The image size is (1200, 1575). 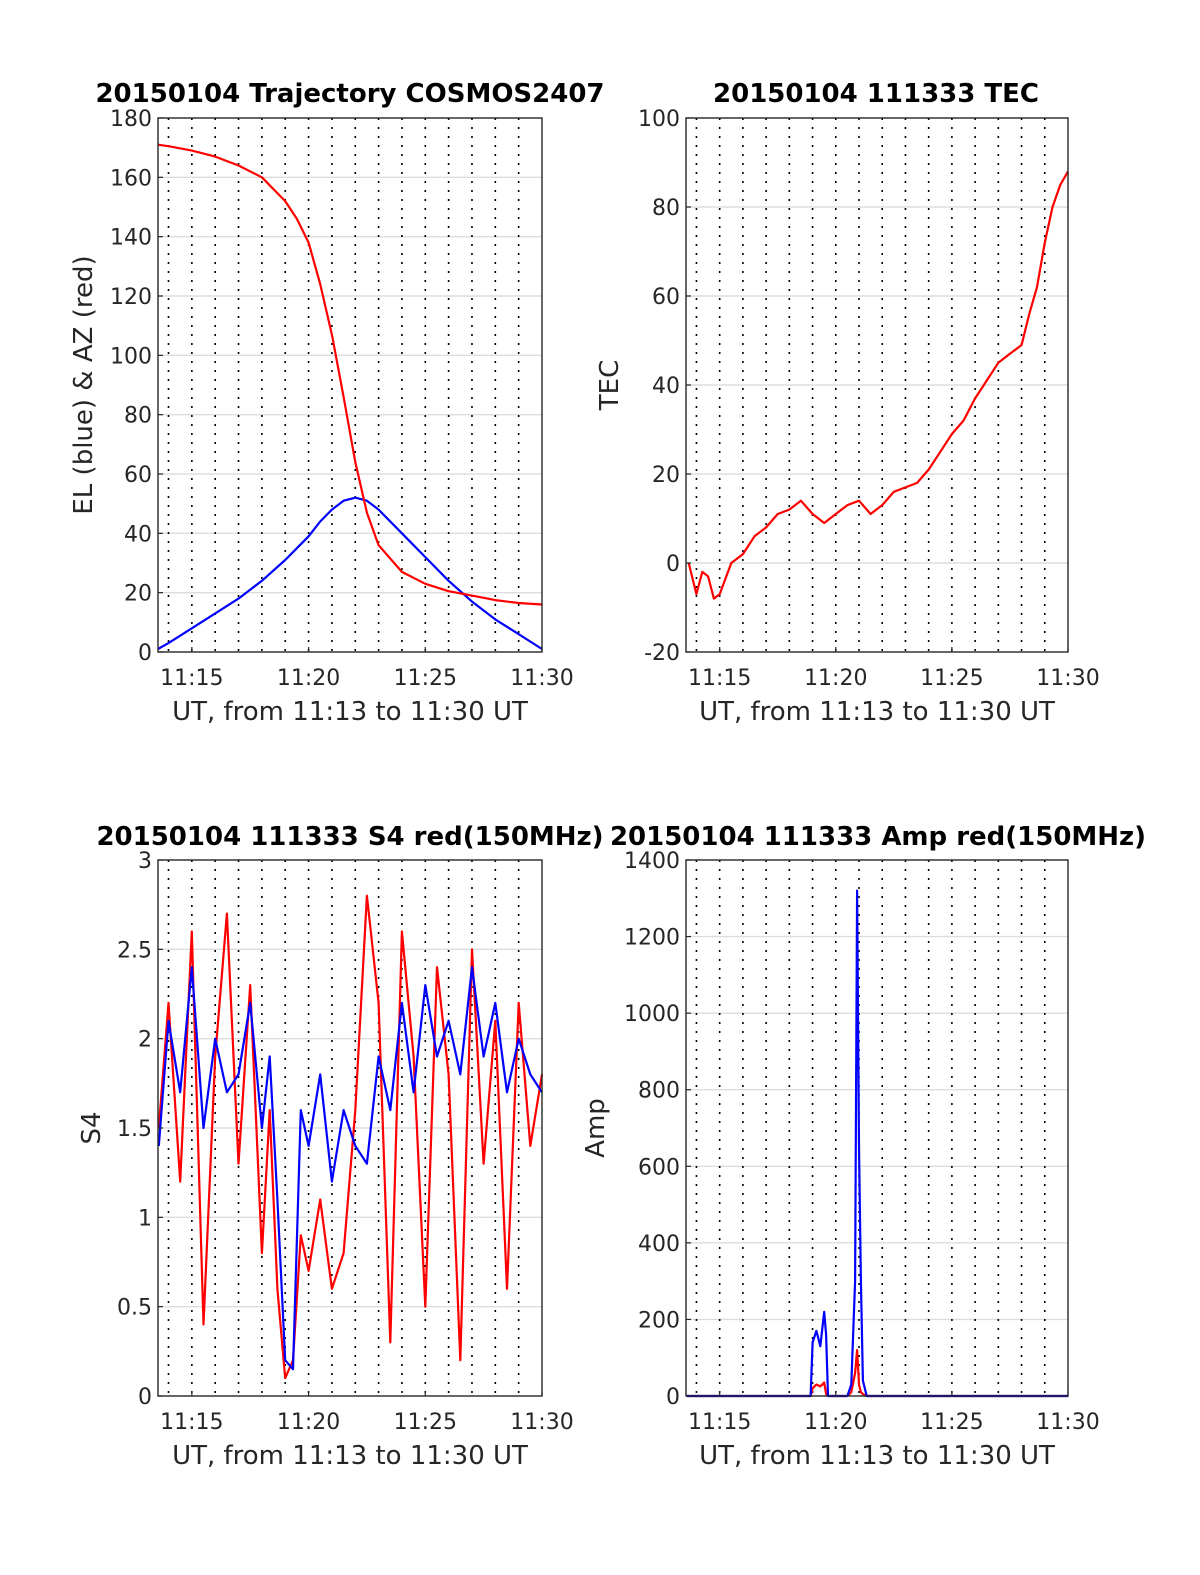 I want to click on tec-ticks: -20 0 20 40 60 80 100 11:15 11:20 11:25 11:30, so click(x=869, y=399).